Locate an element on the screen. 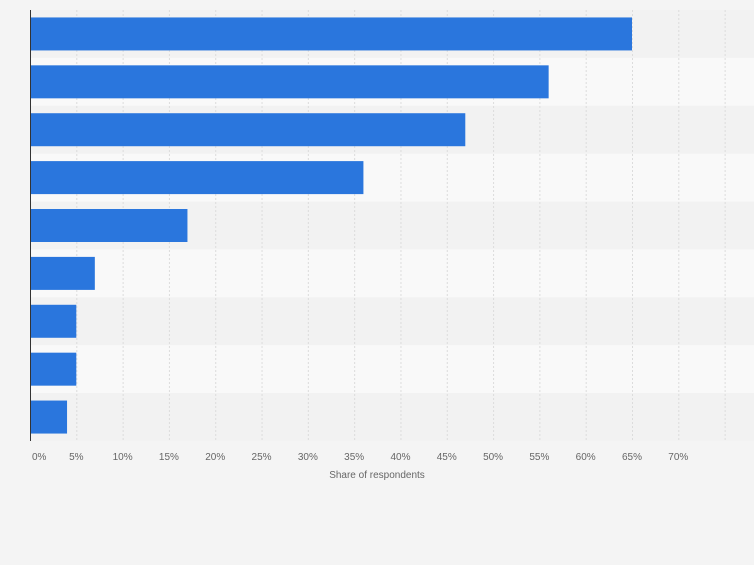  x-tick-label: 40% is located at coordinates (400, 457).